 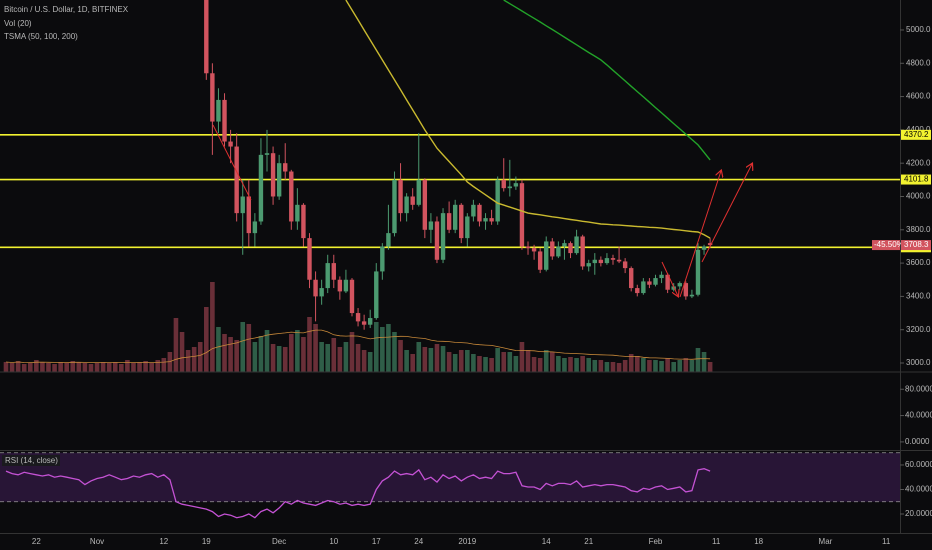 What do you see at coordinates (918, 96) in the screenshot?
I see `y-tick-label: 4600.0` at bounding box center [918, 96].